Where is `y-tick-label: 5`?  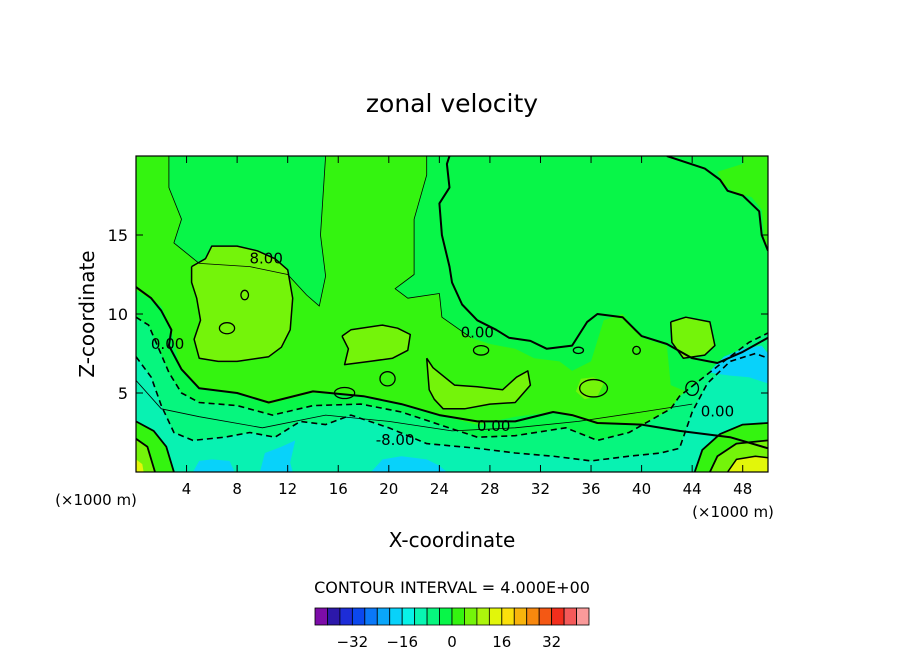
y-tick-label: 5 is located at coordinates (123, 393).